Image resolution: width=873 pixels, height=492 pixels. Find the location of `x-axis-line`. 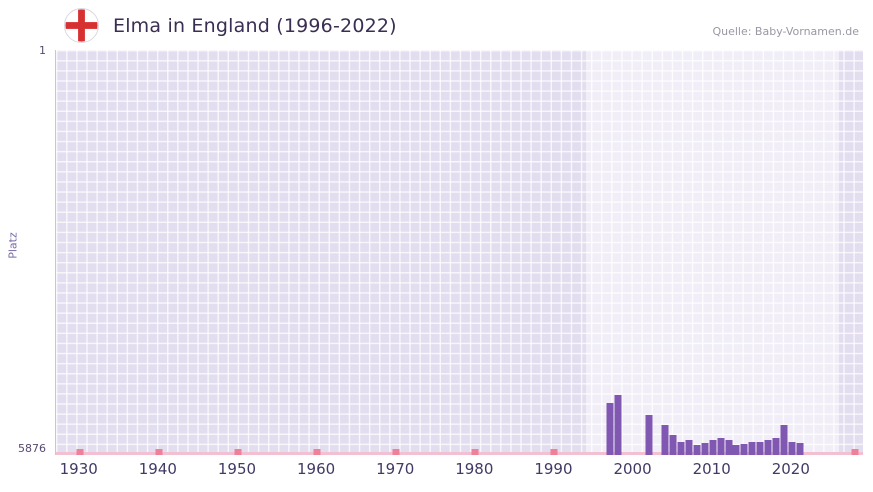

x-axis-line is located at coordinates (459, 453).